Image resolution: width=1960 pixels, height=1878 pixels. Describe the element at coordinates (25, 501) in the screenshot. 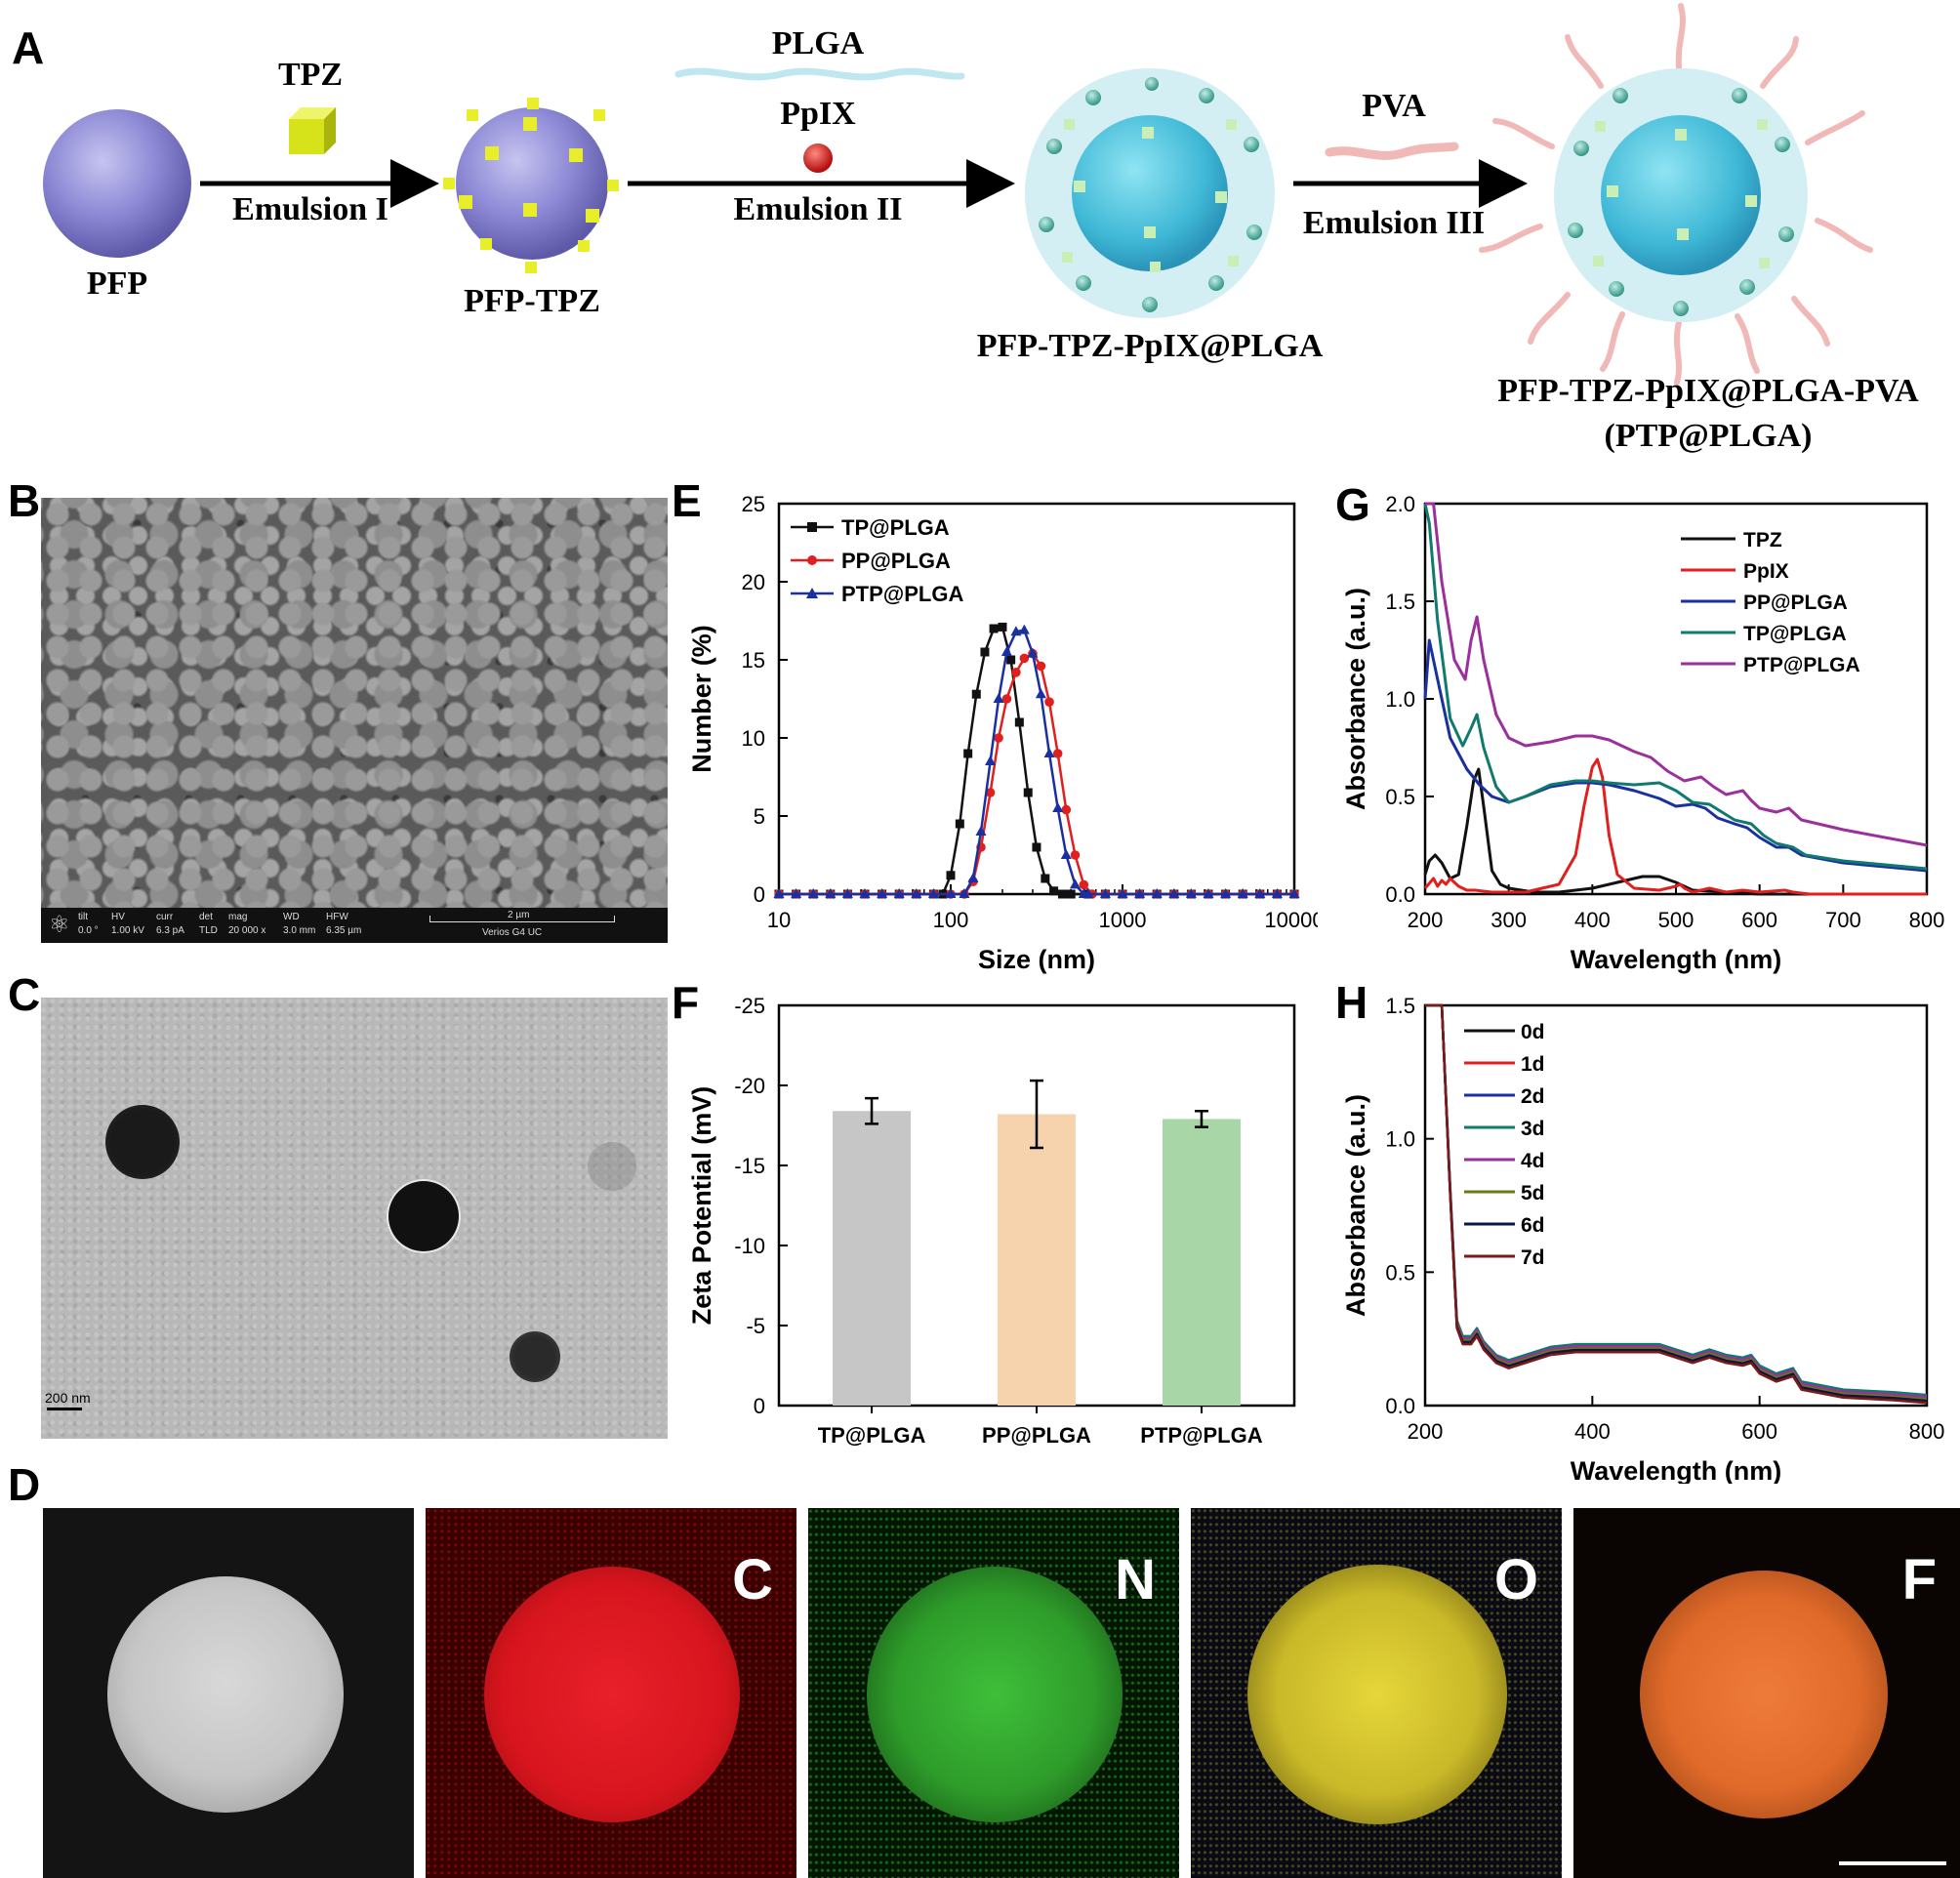

I see `panel-letter-b: B` at that location.